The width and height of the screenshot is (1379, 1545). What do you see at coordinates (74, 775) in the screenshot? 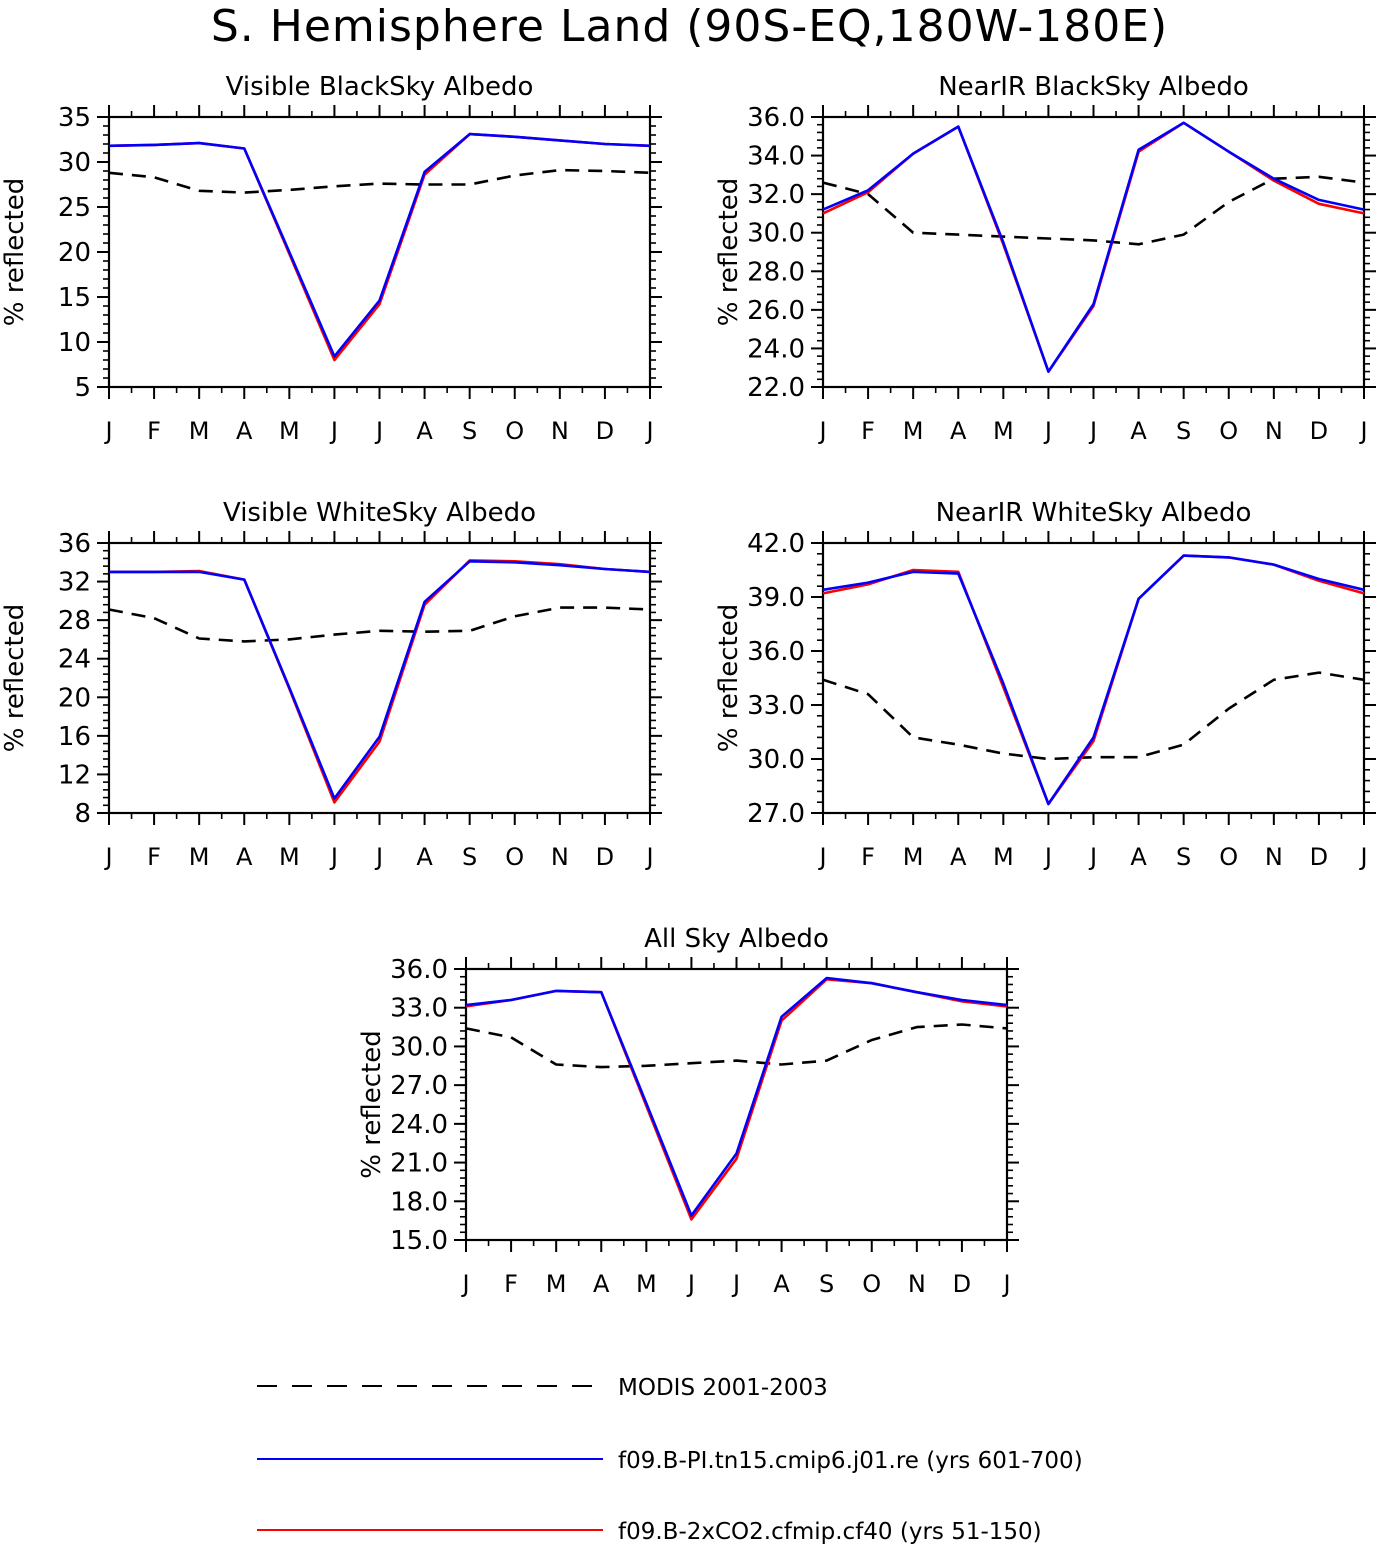
I see `y-tick-label: 12` at bounding box center [74, 775].